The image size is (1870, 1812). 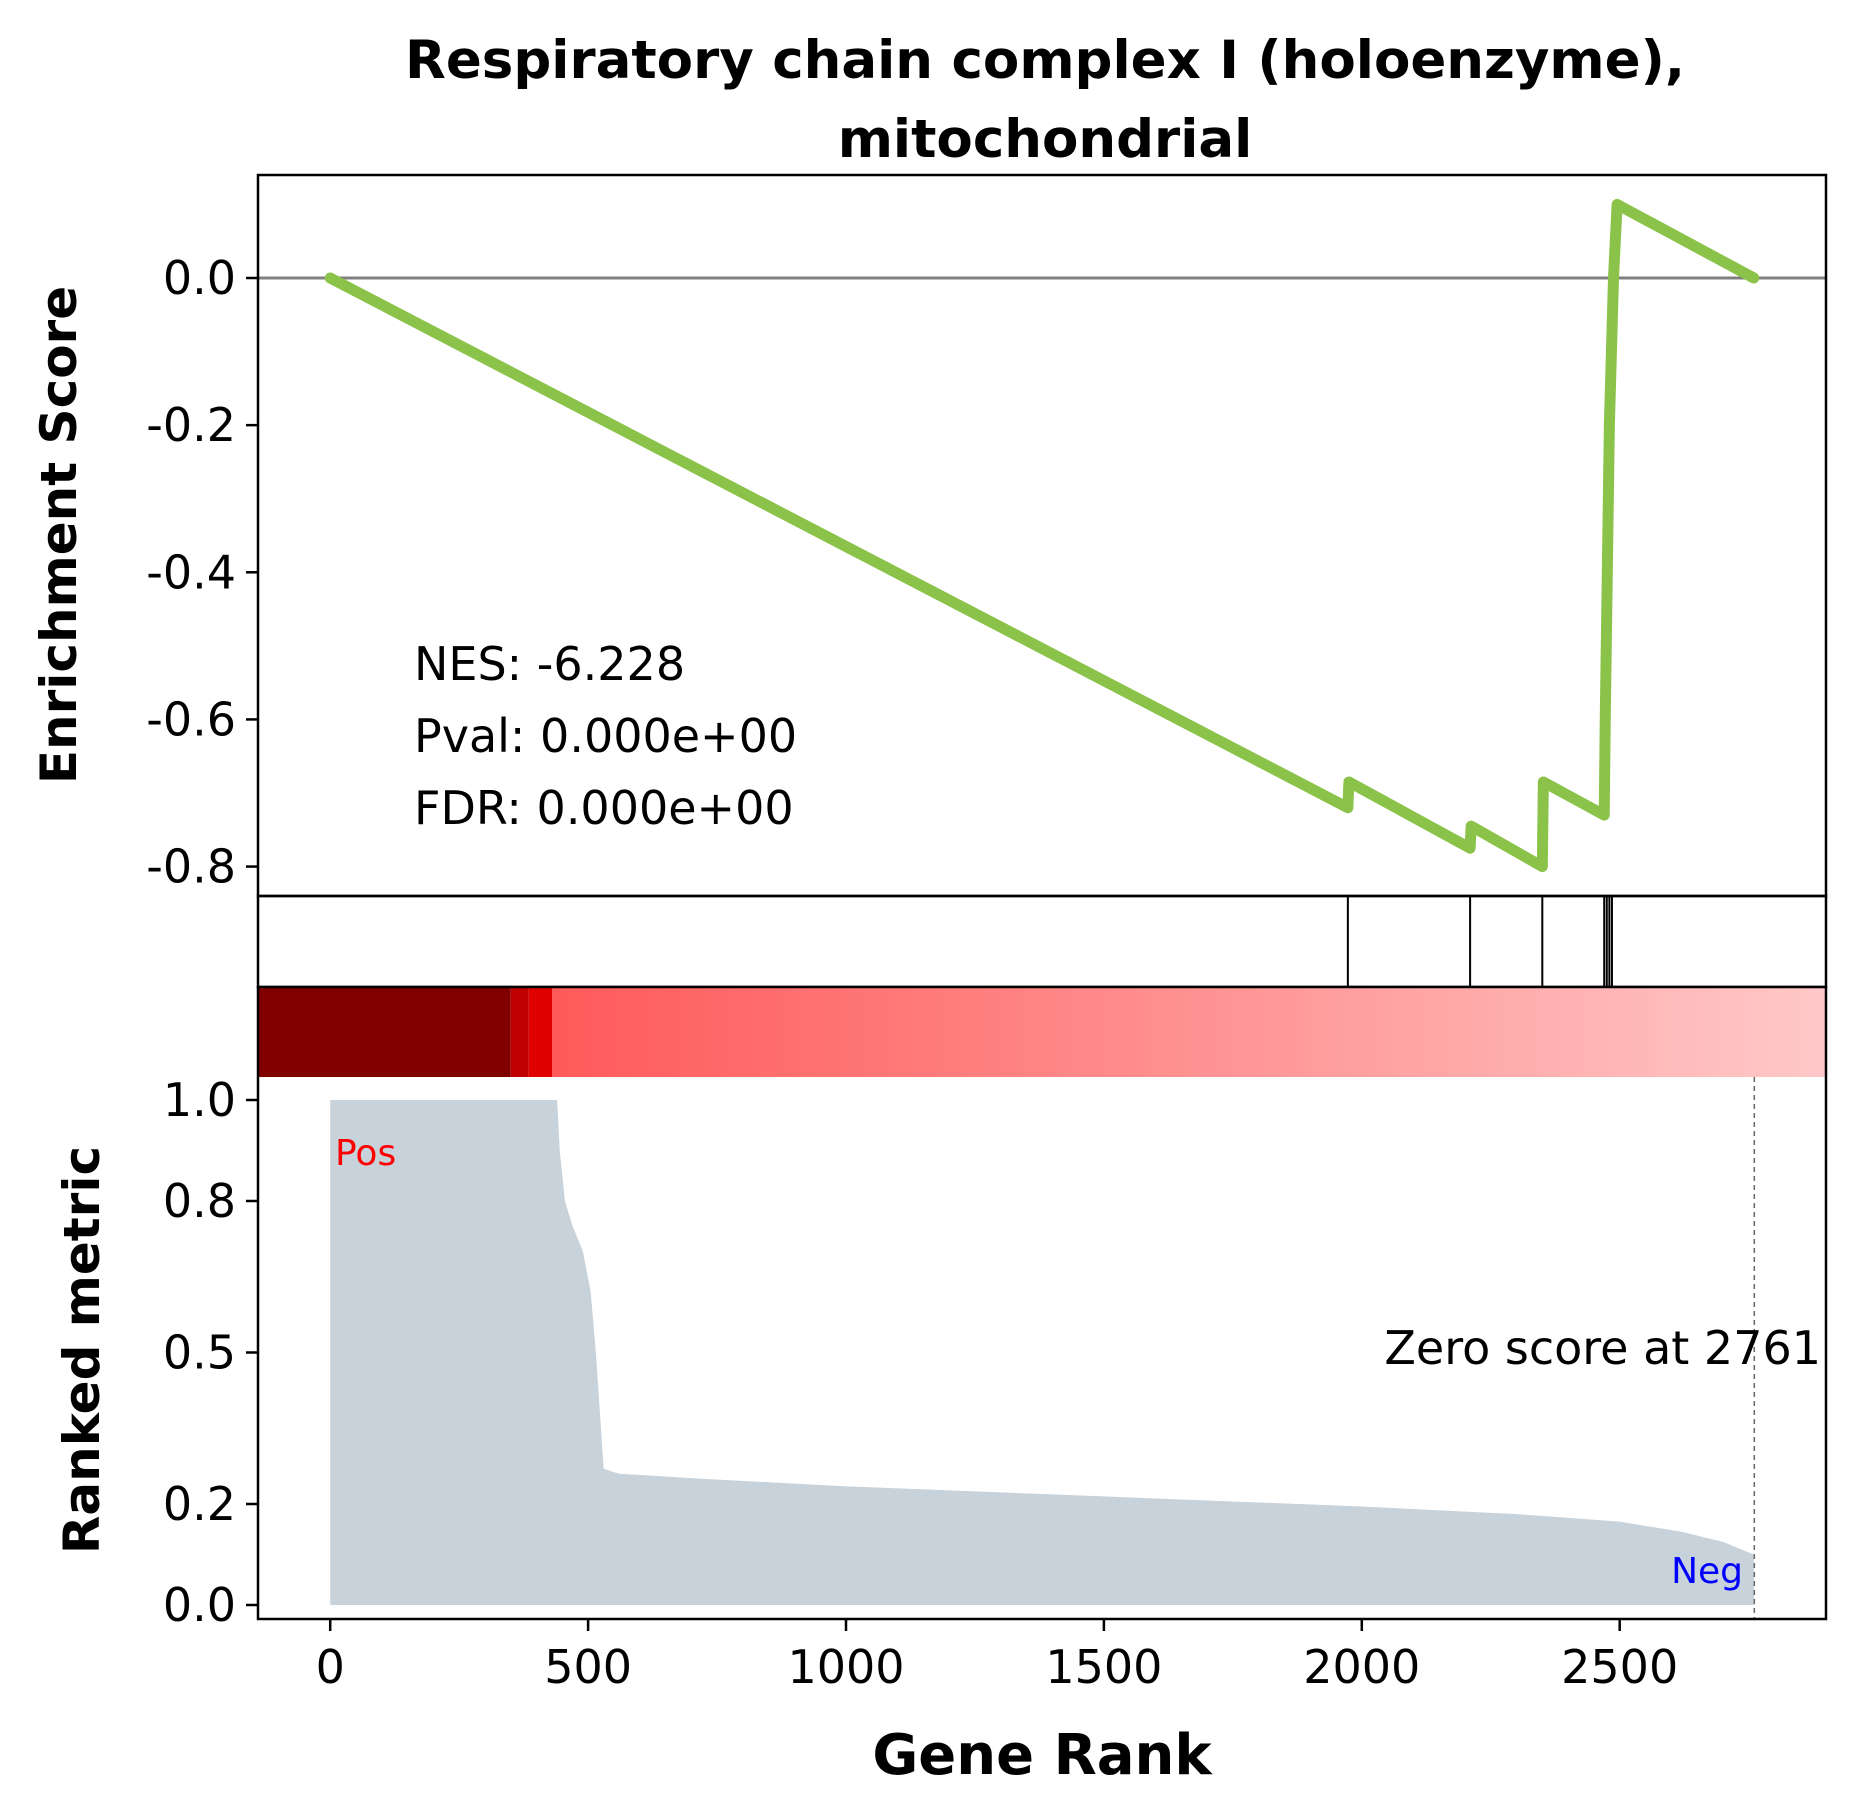 I want to click on rm-y-tick-label: 0.8, so click(x=199, y=1201).